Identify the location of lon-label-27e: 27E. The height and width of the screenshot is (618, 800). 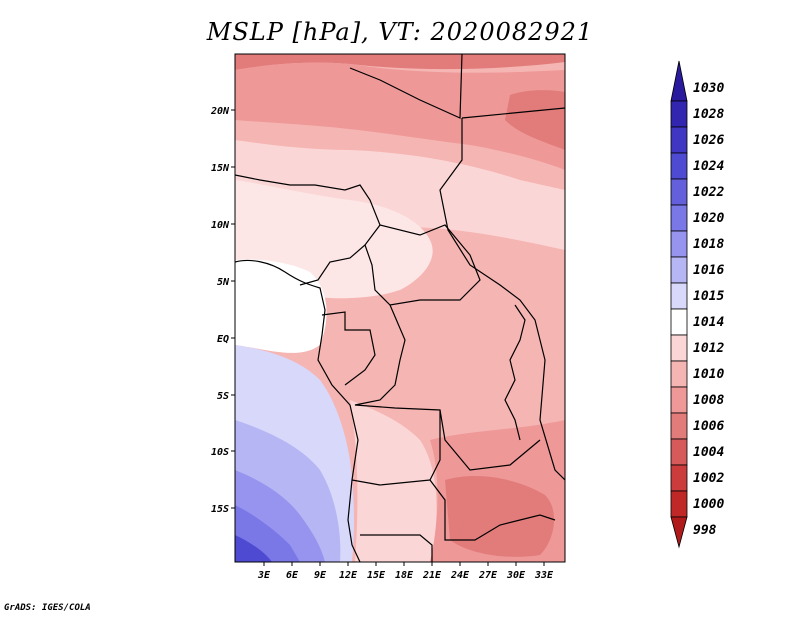
(488, 575).